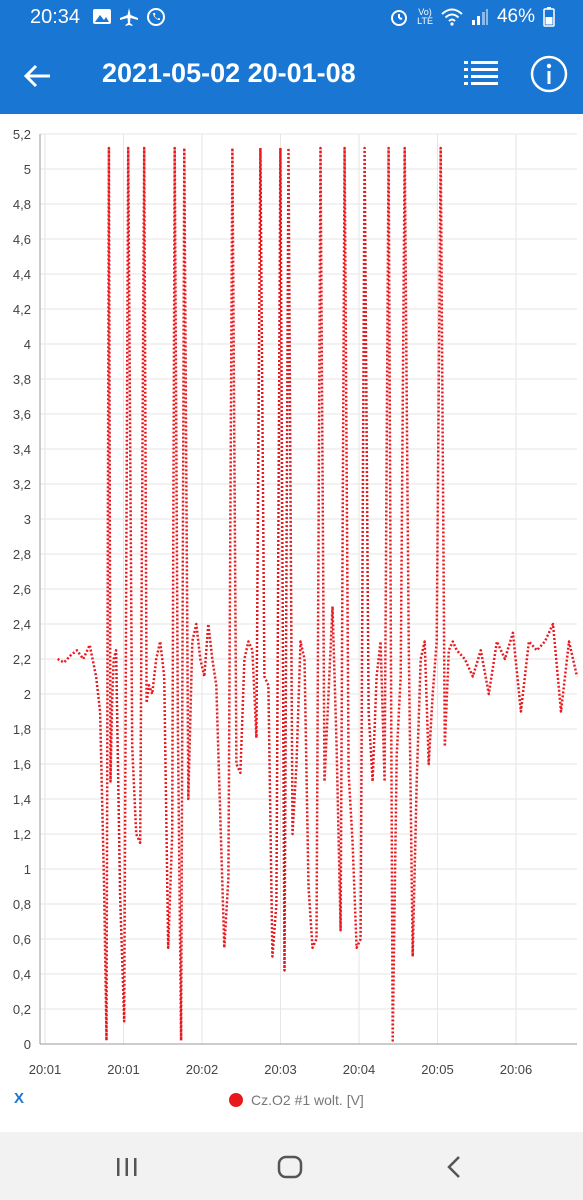 This screenshot has width=583, height=1200. I want to click on y-tick-label: 1, so click(27, 869).